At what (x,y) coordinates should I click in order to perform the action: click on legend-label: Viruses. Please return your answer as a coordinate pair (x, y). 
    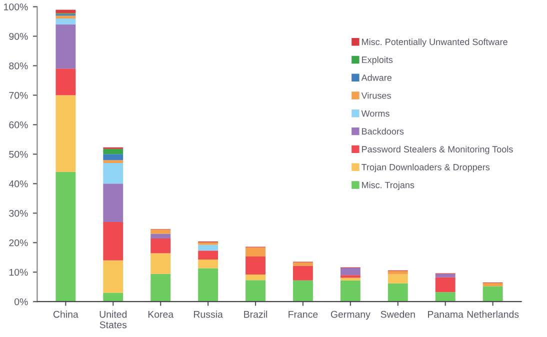
    Looking at the image, I should click on (376, 95).